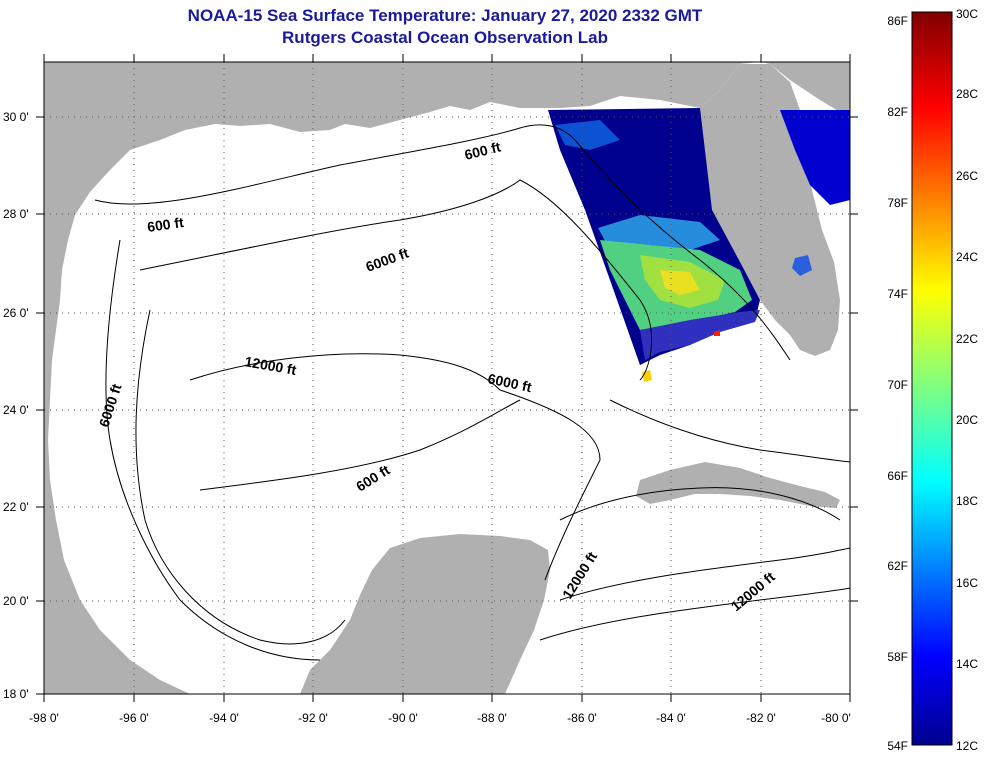 The height and width of the screenshot is (761, 992). What do you see at coordinates (967, 746) in the screenshot?
I see `colorbar-c-label: 12C` at bounding box center [967, 746].